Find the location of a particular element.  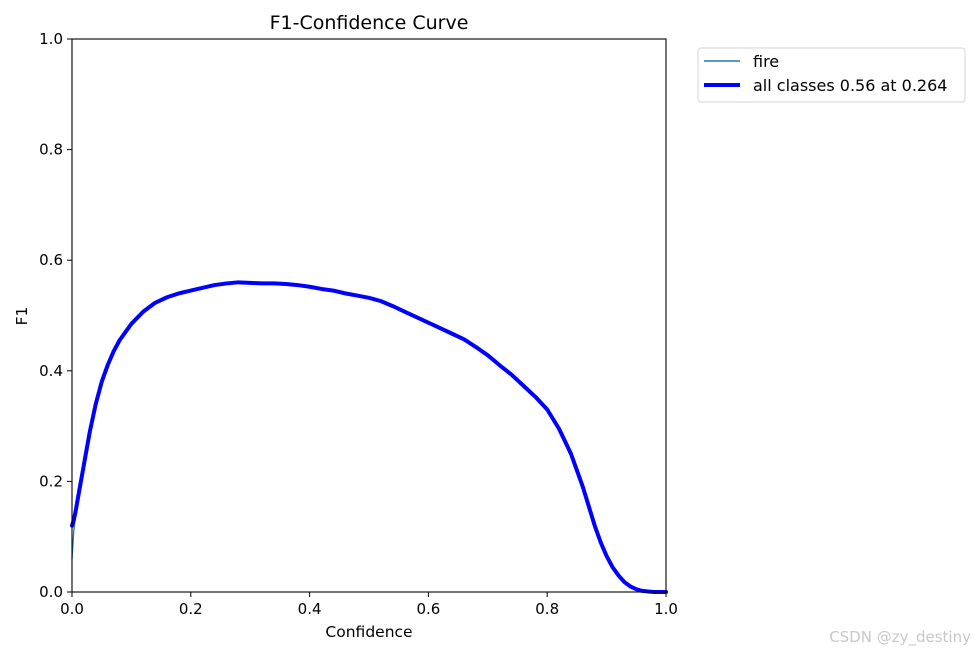

x-tick-label: 0.4 is located at coordinates (310, 609).